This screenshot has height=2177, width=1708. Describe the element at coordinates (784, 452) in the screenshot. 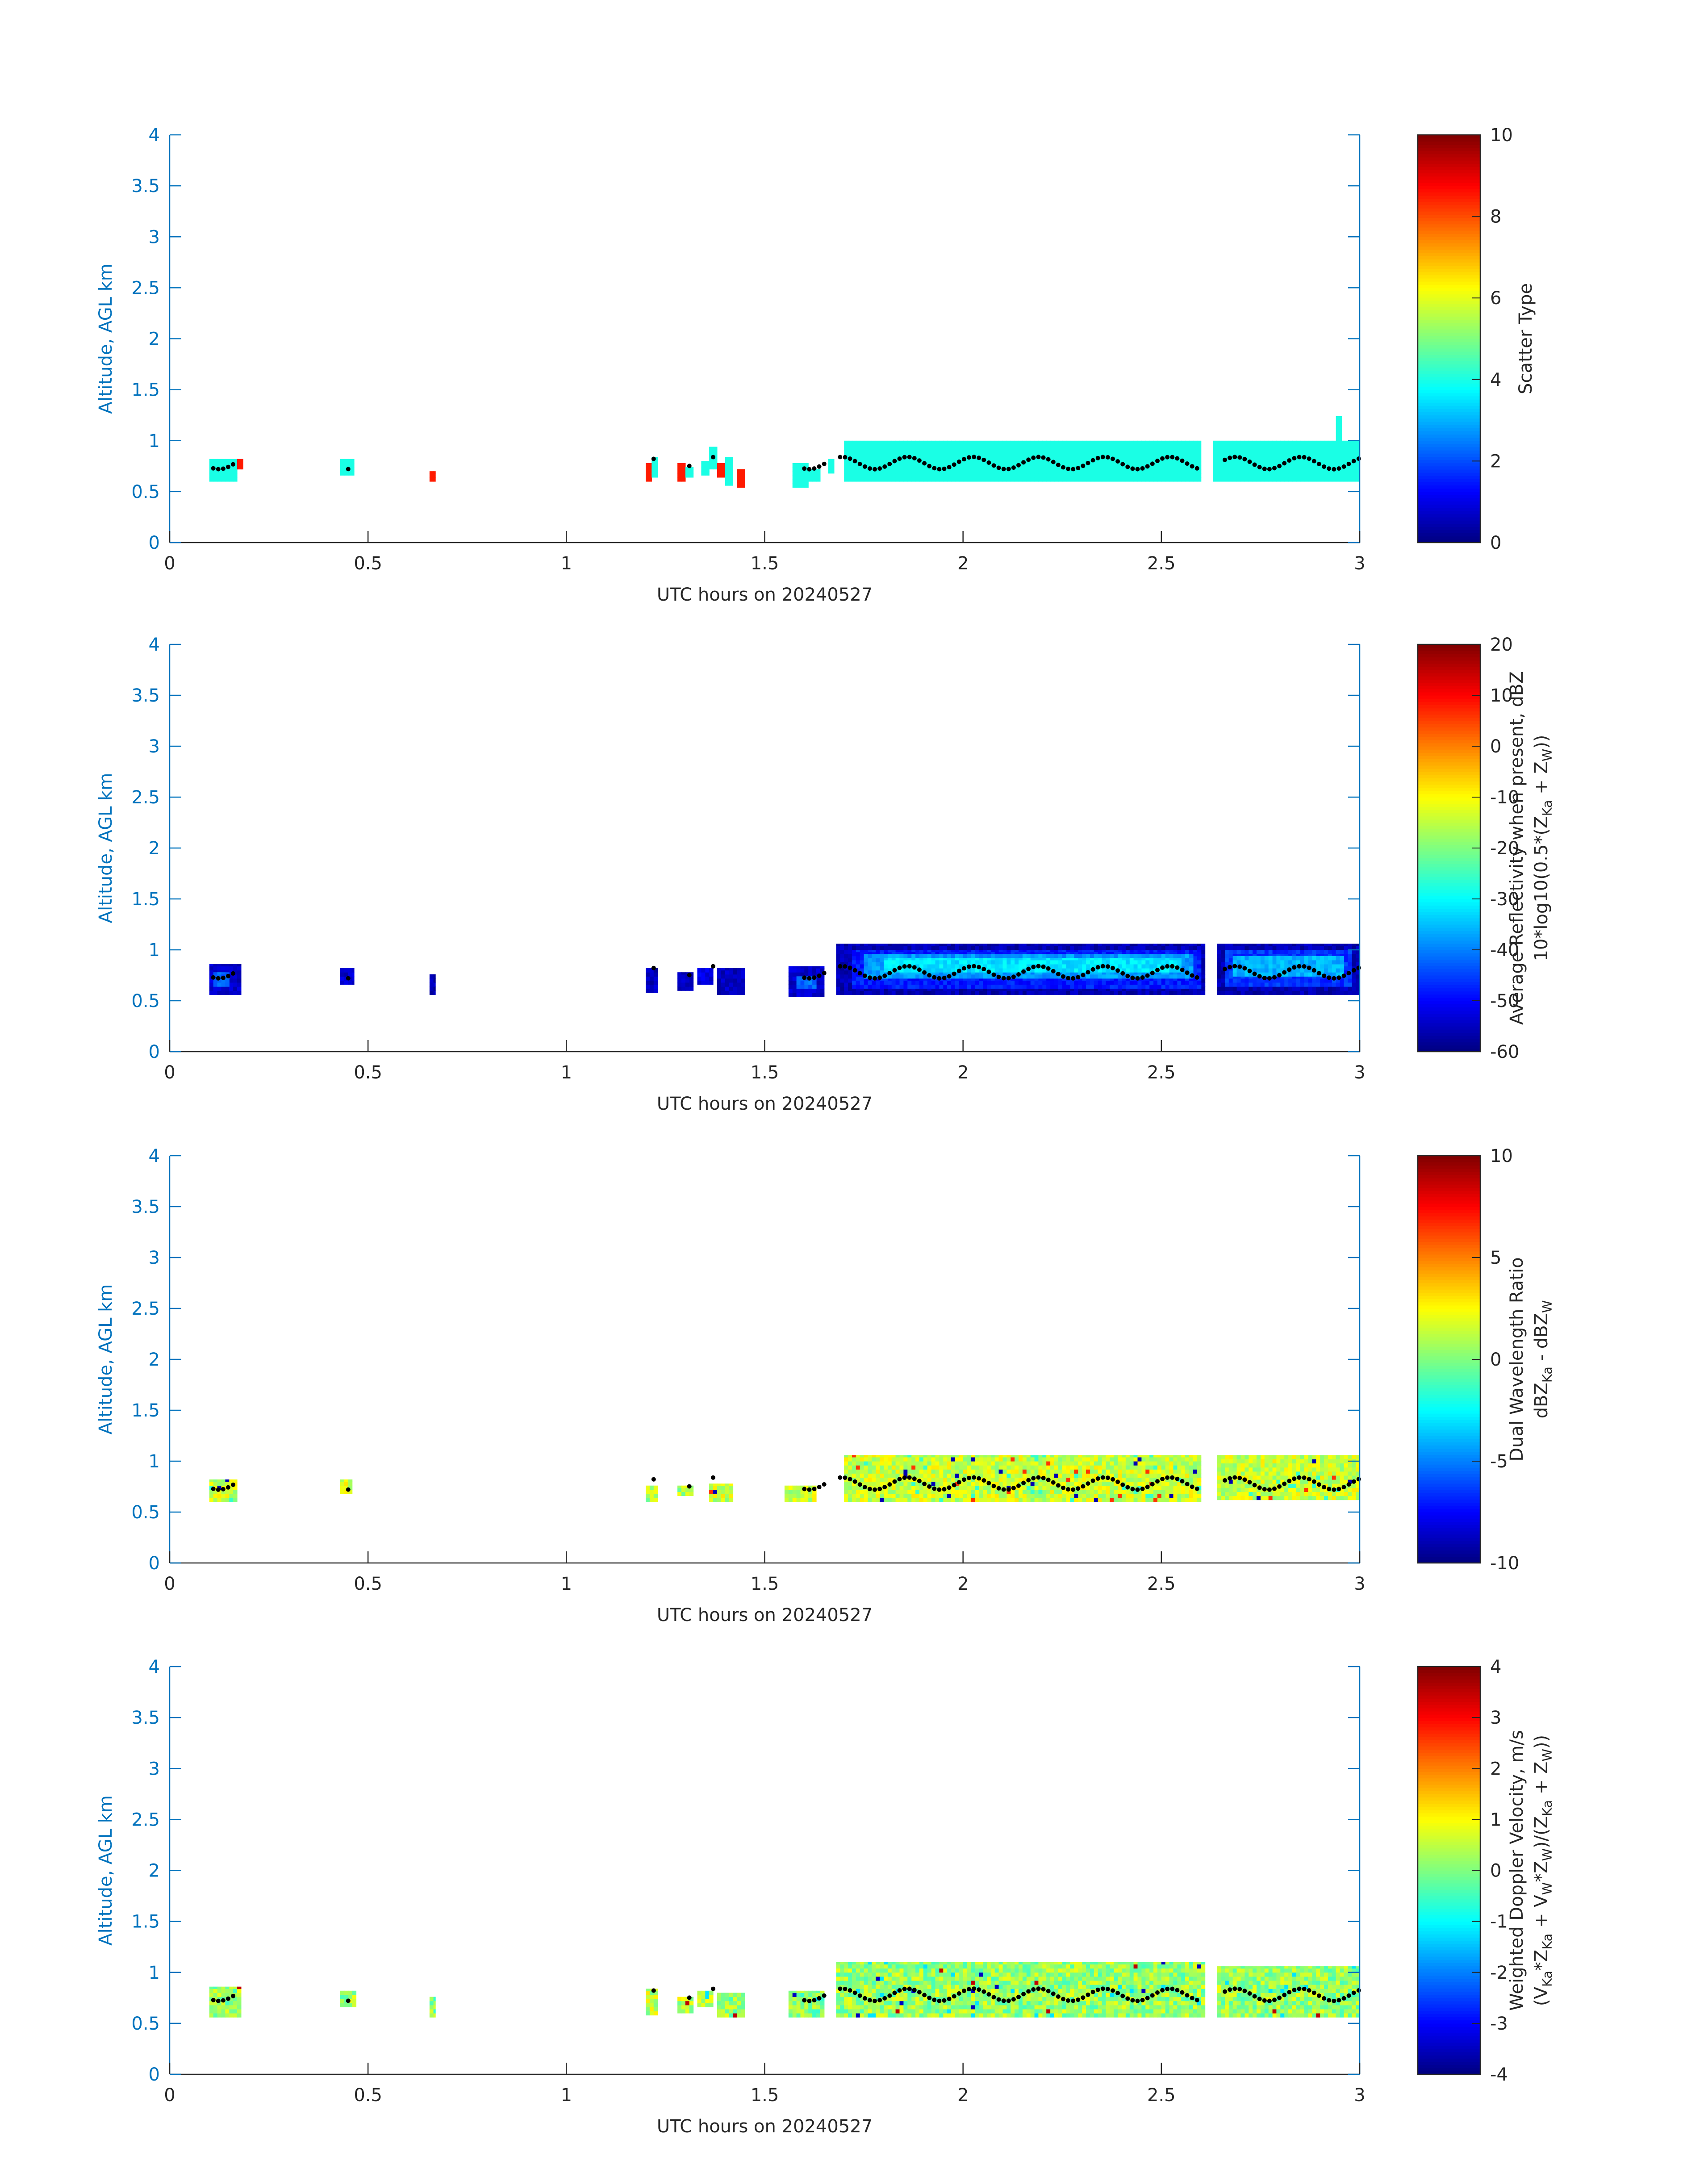

I see `heatmap-cells` at that location.